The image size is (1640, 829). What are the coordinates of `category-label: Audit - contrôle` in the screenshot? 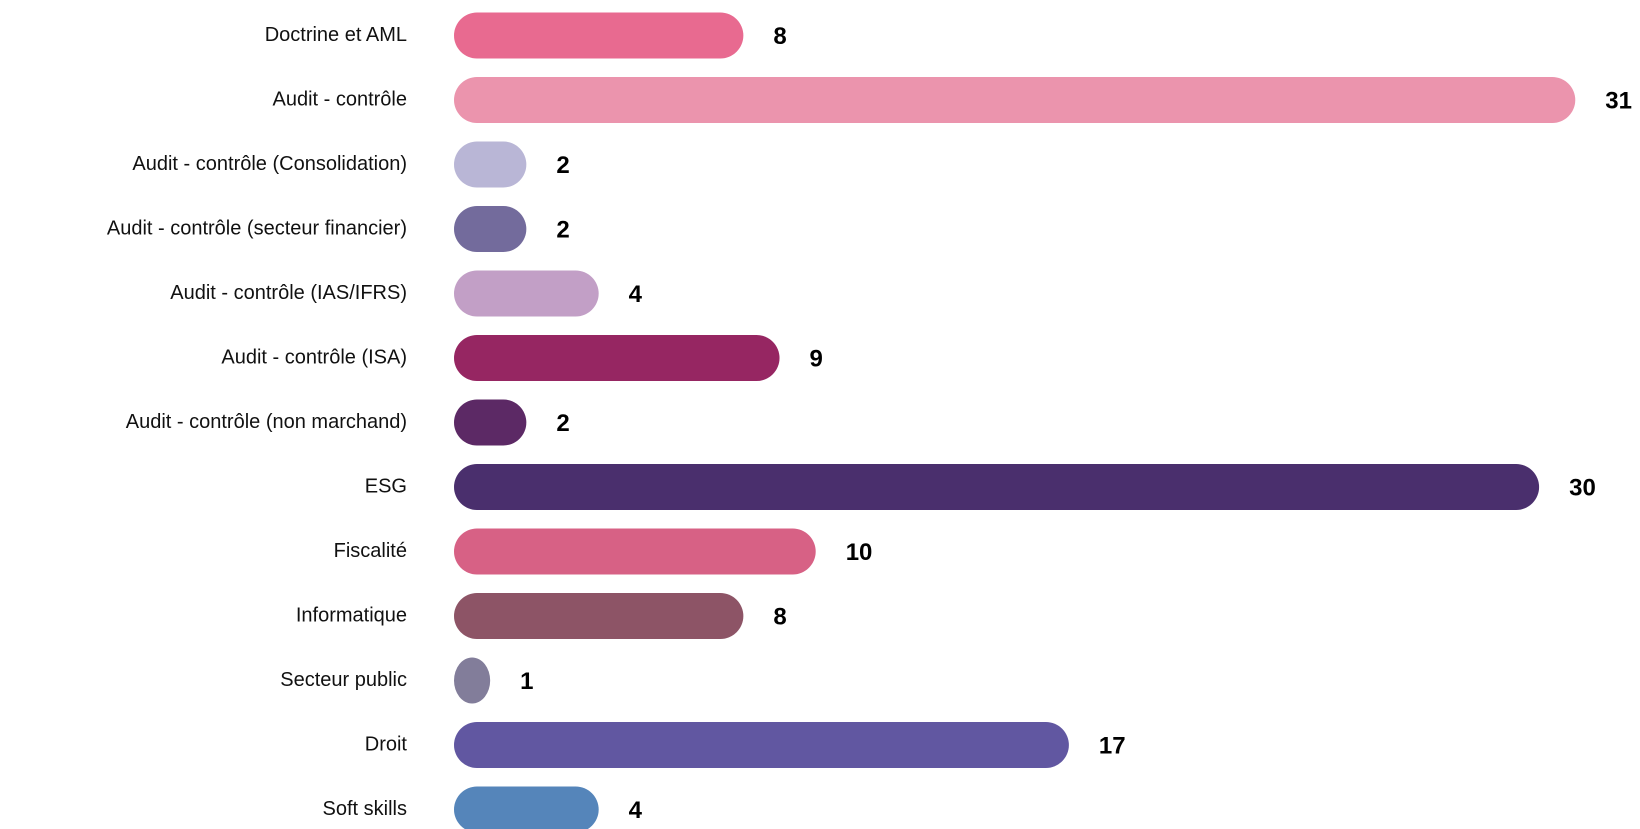 It's located at (339, 99).